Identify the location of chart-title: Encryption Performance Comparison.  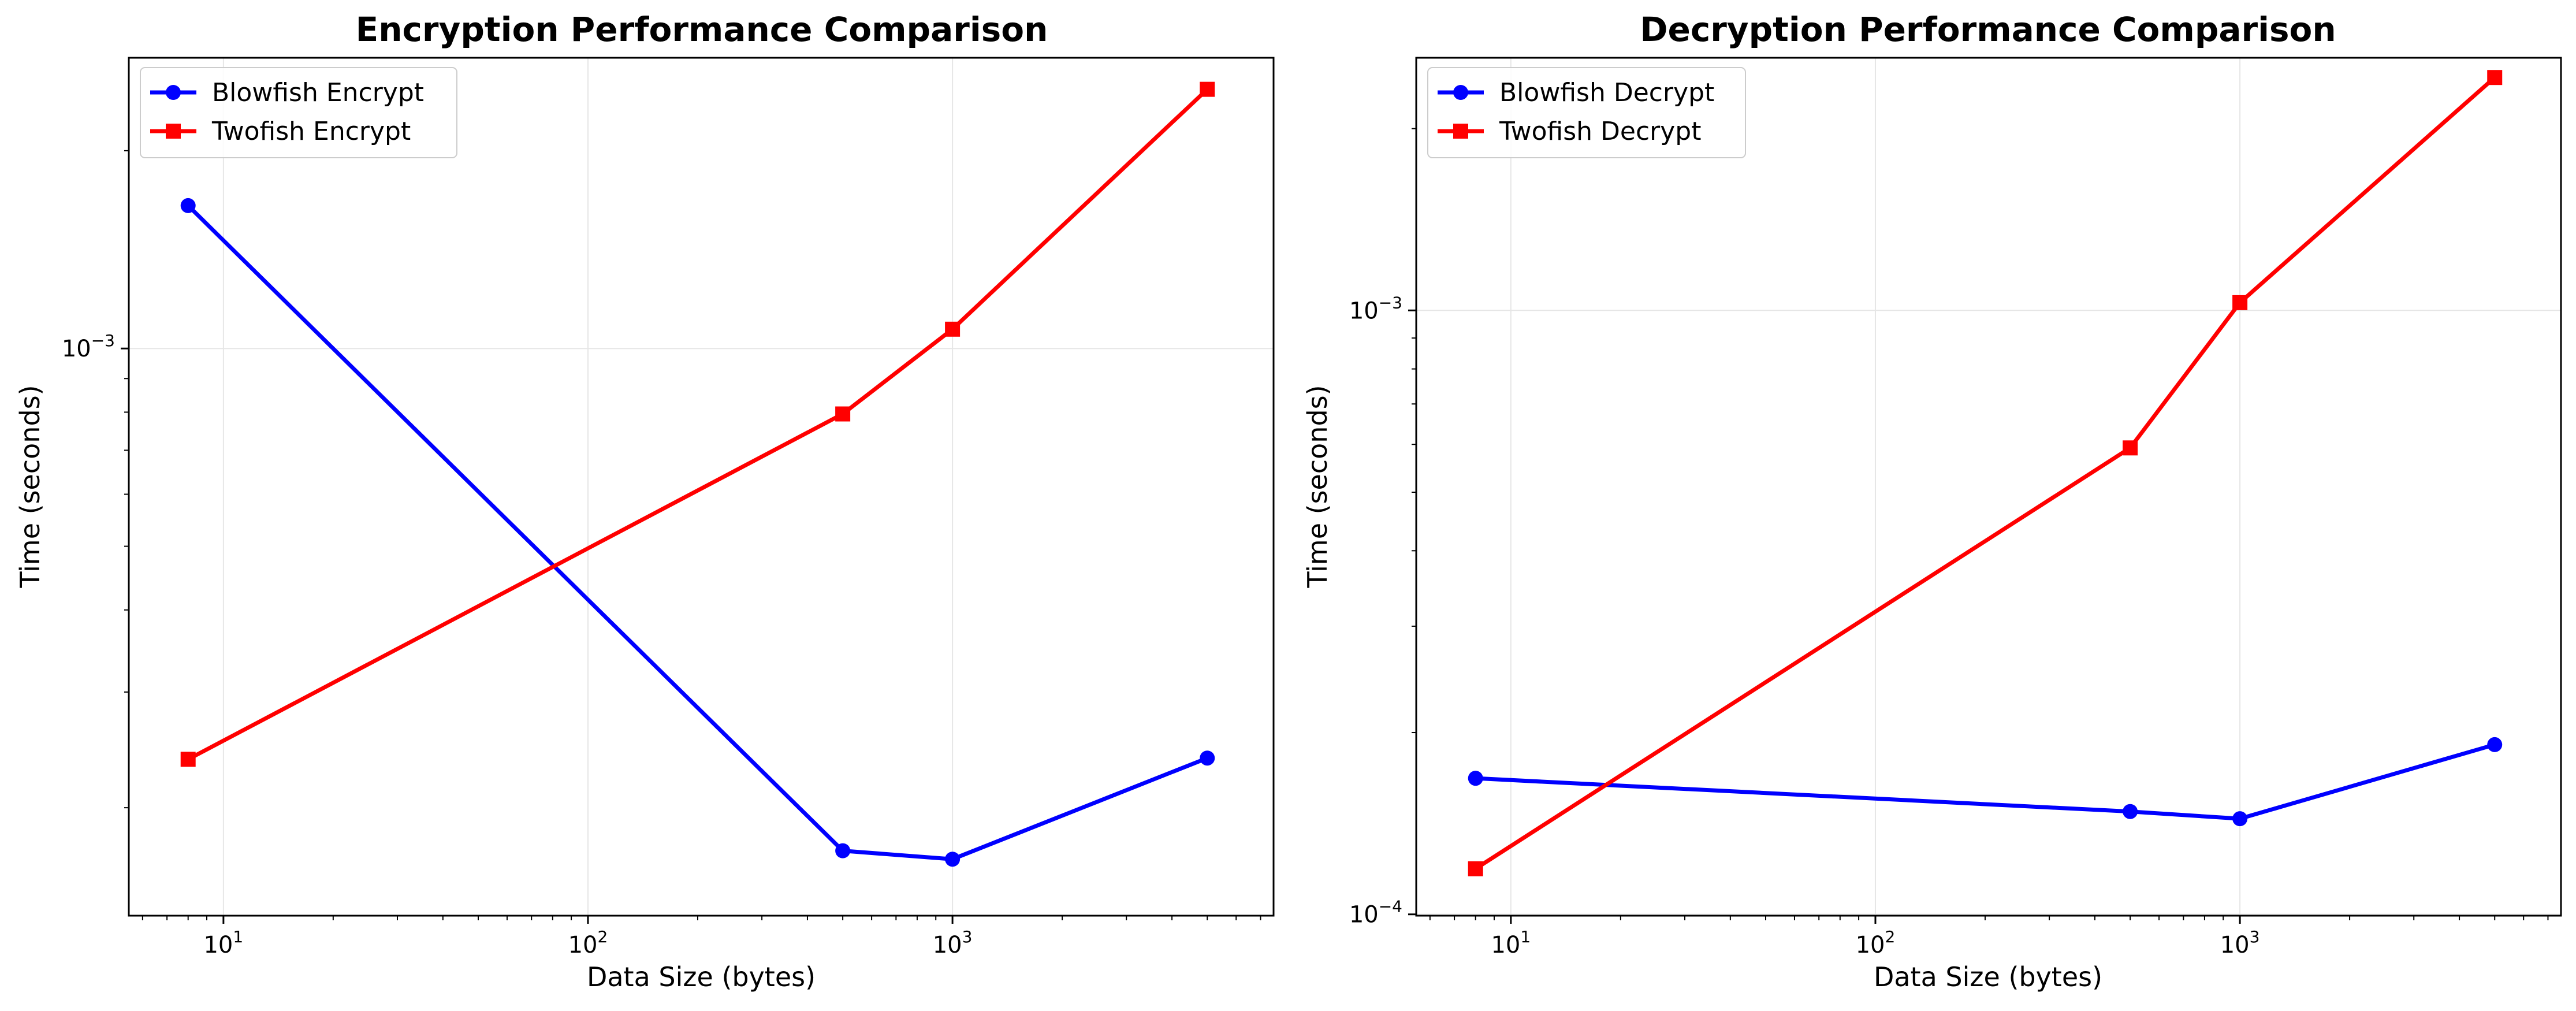
(702, 29).